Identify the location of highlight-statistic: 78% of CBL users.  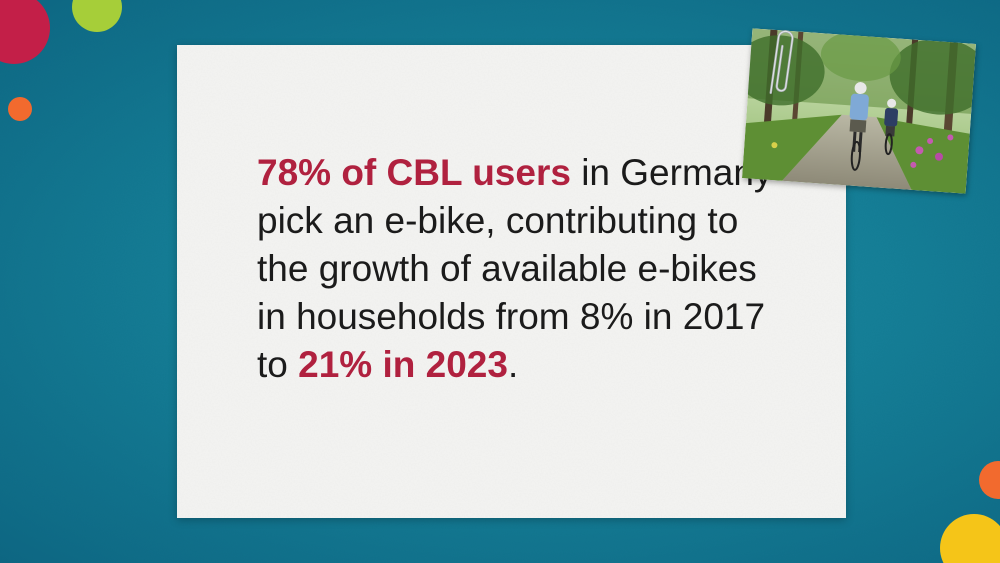
(414, 172).